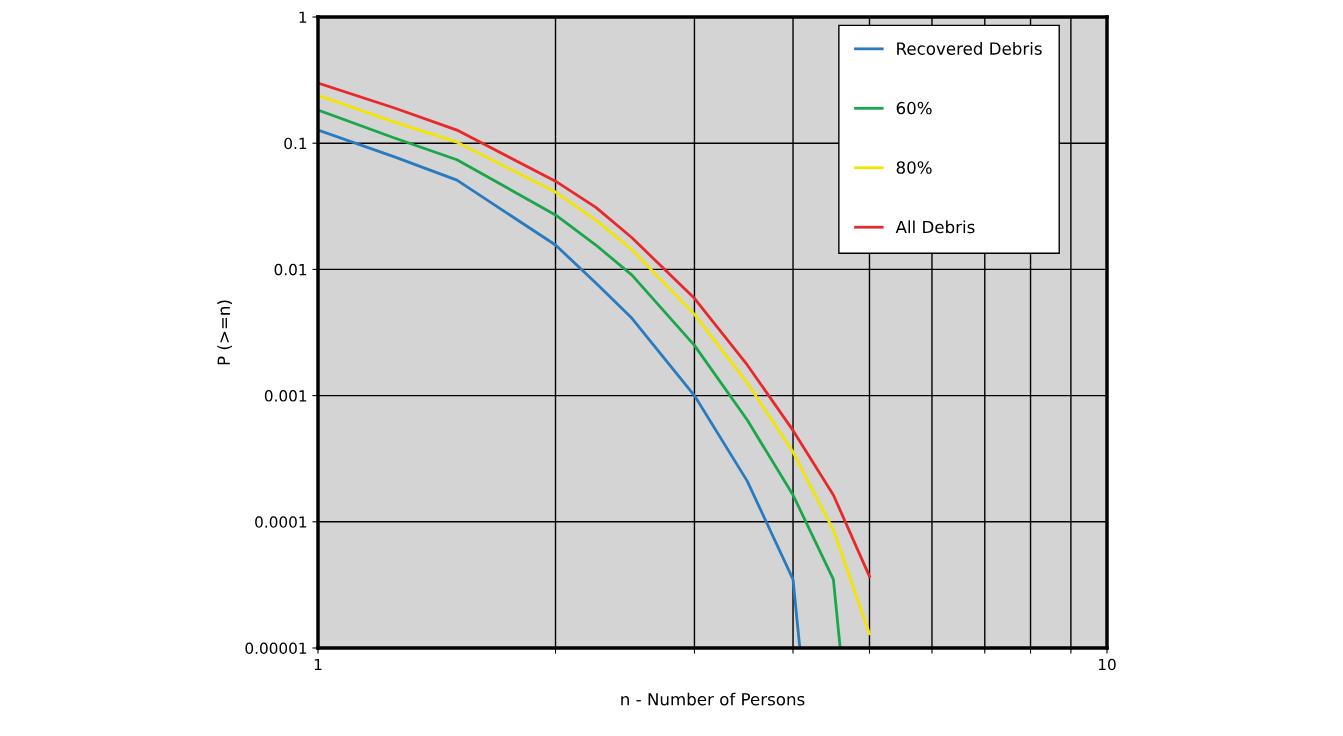  What do you see at coordinates (713, 699) in the screenshot?
I see `x-axis-title: n - Number of Persons` at bounding box center [713, 699].